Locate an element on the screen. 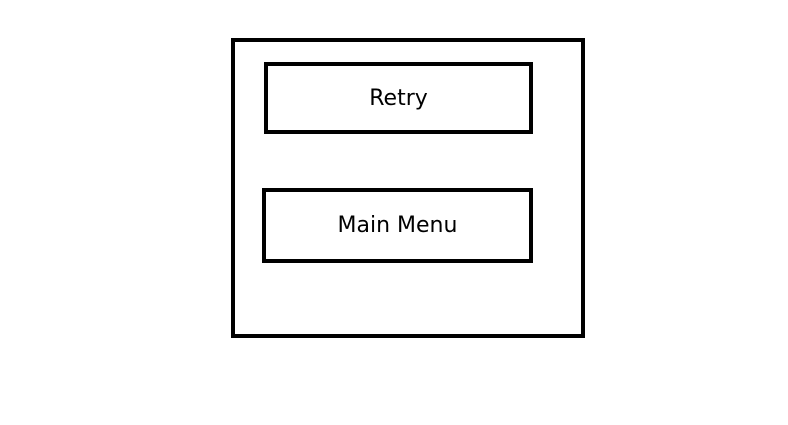 The height and width of the screenshot is (425, 788). main-menu-button-label: Main Menu is located at coordinates (397, 225).